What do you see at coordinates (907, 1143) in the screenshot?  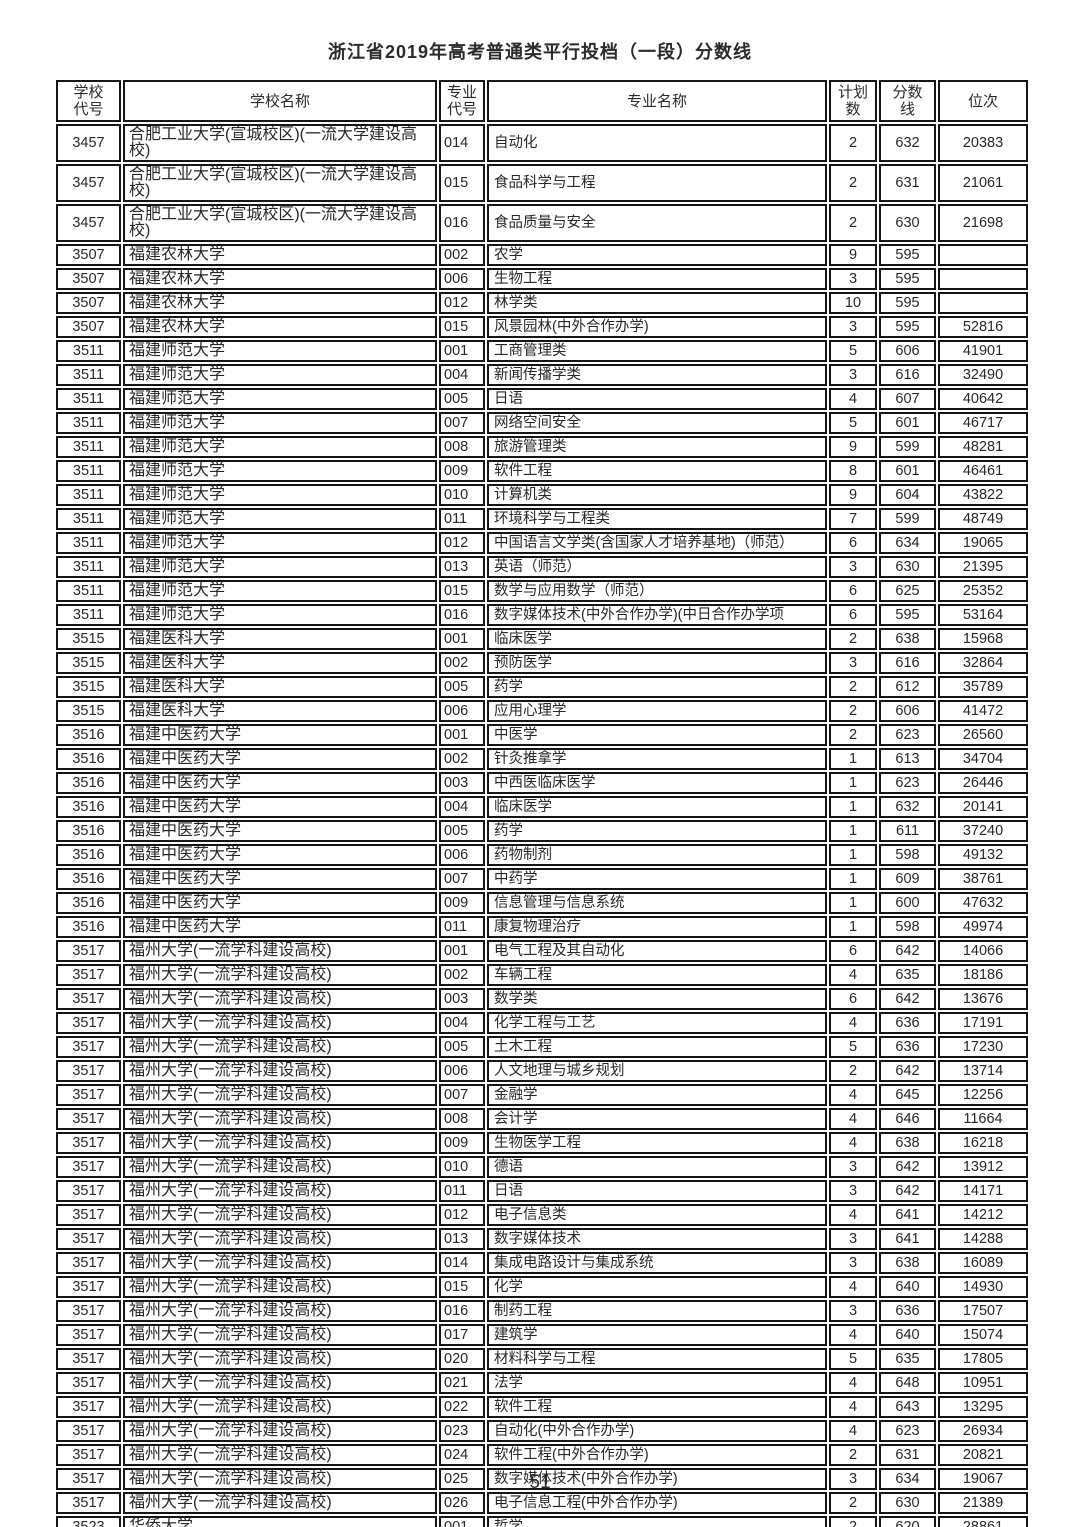 I see `score-line-cell: 638` at bounding box center [907, 1143].